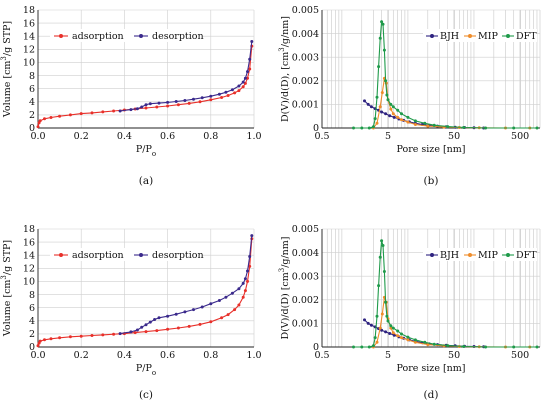 The height and width of the screenshot is (409, 550). I want to click on legend-marker-desorption, so click(141, 36).